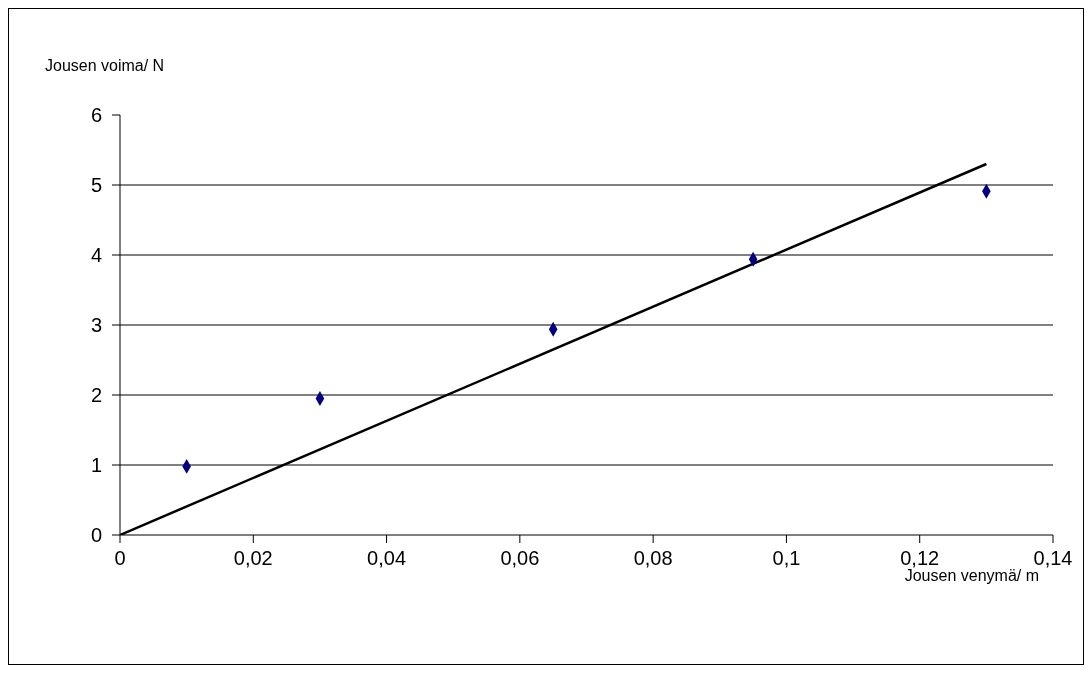 Image resolution: width=1092 pixels, height=673 pixels. What do you see at coordinates (786, 558) in the screenshot?
I see `x-tick-label: 0,1` at bounding box center [786, 558].